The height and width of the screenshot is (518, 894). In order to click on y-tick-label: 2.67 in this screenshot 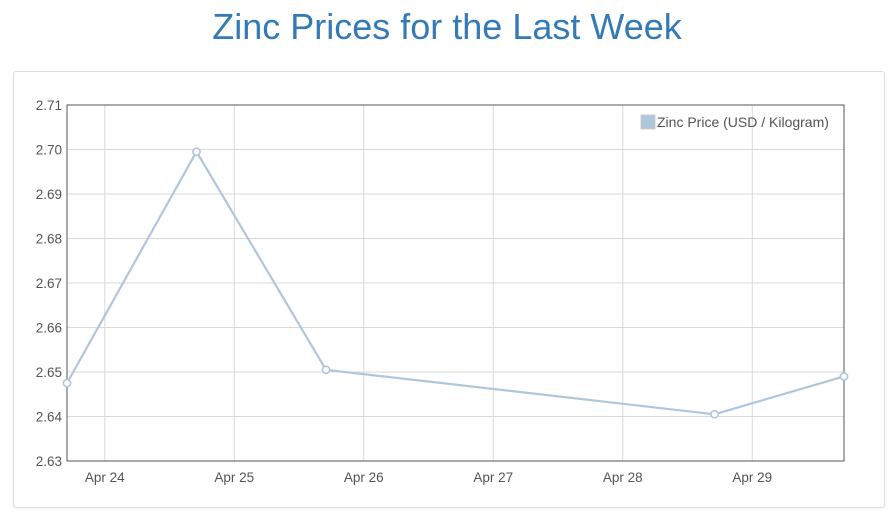, I will do `click(49, 283)`.